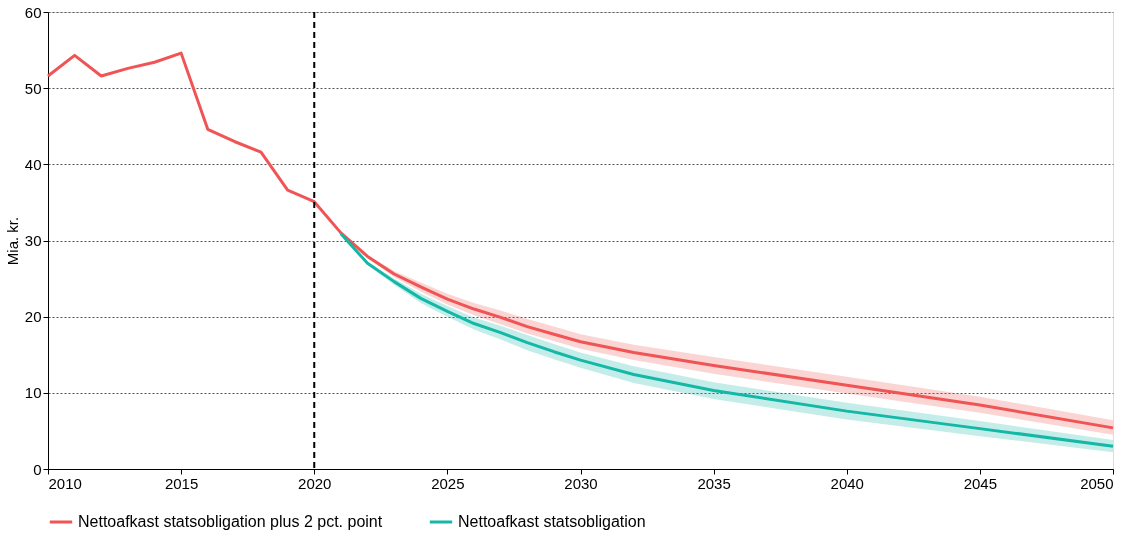  Describe the element at coordinates (581, 483) in the screenshot. I see `x-tick-label: 2030` at that location.